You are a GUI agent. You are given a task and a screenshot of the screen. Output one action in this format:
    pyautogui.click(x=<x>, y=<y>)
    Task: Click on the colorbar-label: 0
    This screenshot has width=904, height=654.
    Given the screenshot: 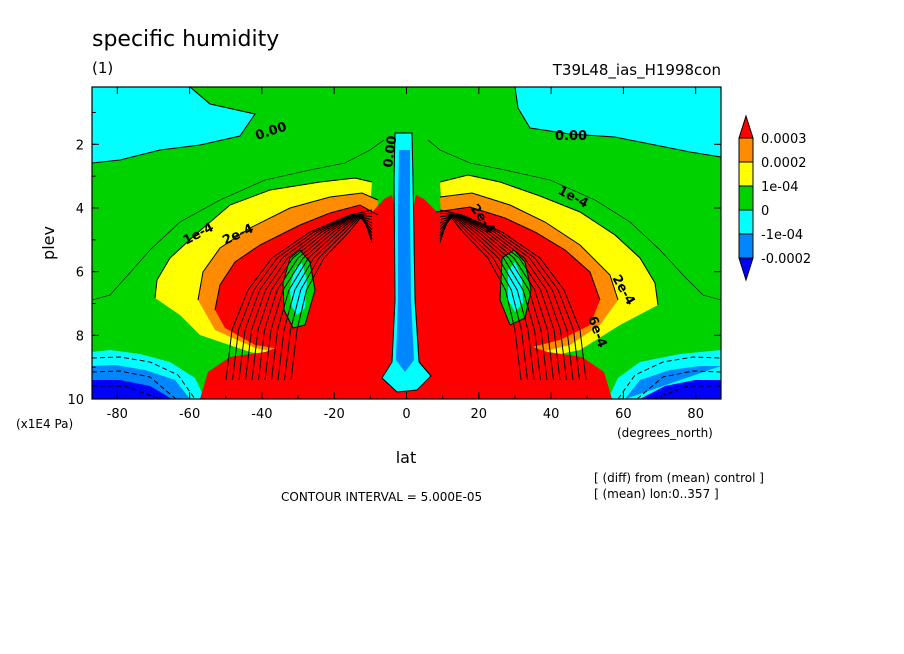 What is the action you would take?
    pyautogui.click(x=765, y=211)
    